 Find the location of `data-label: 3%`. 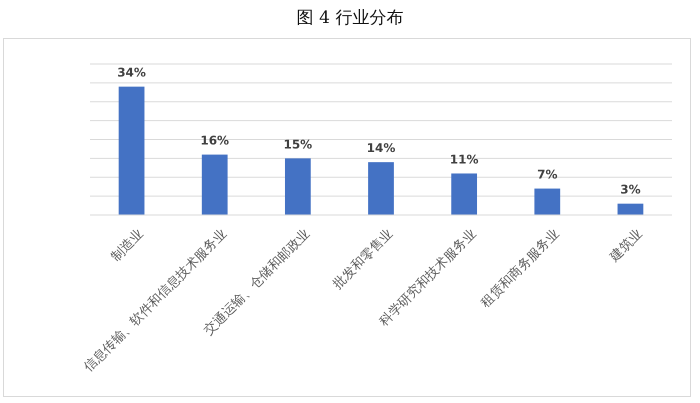

data-label: 3% is located at coordinates (630, 189).